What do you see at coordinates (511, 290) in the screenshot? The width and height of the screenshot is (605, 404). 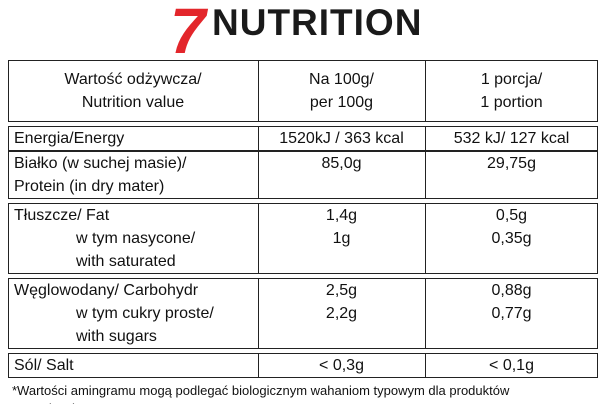 I see `value-portion: 0,88g` at bounding box center [511, 290].